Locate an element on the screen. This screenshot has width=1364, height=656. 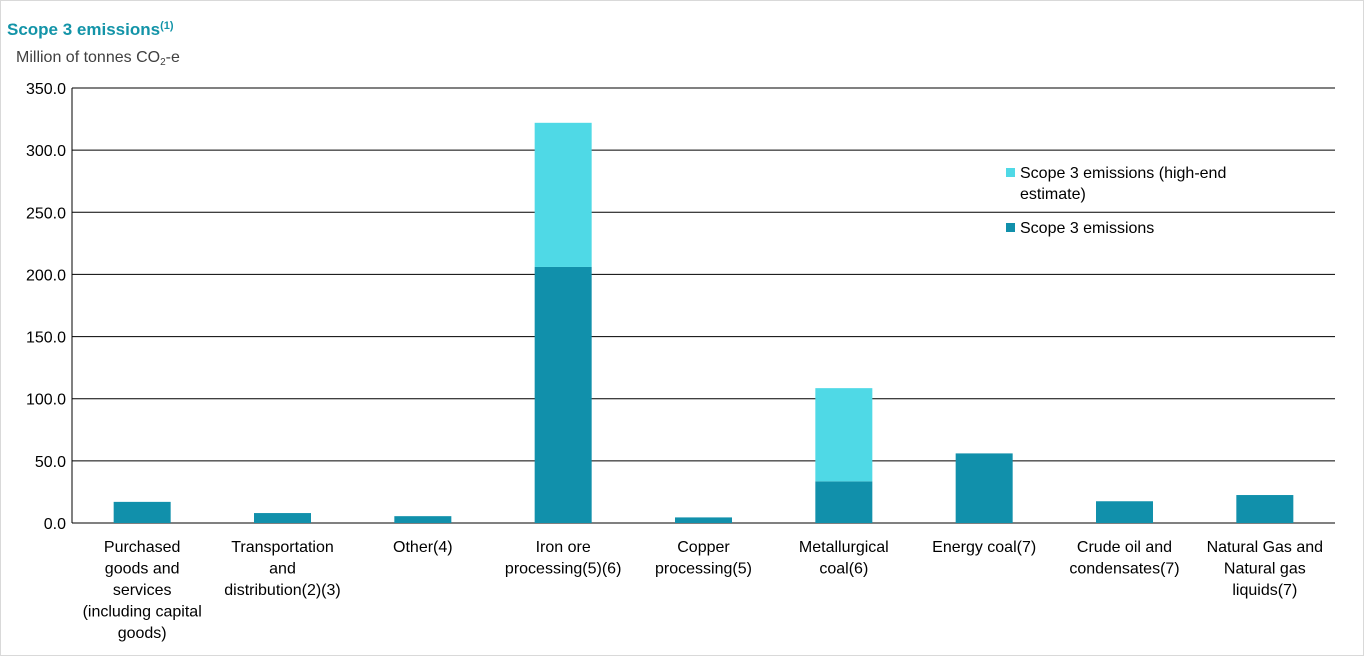
x-category-label: goods) is located at coordinates (142, 633).